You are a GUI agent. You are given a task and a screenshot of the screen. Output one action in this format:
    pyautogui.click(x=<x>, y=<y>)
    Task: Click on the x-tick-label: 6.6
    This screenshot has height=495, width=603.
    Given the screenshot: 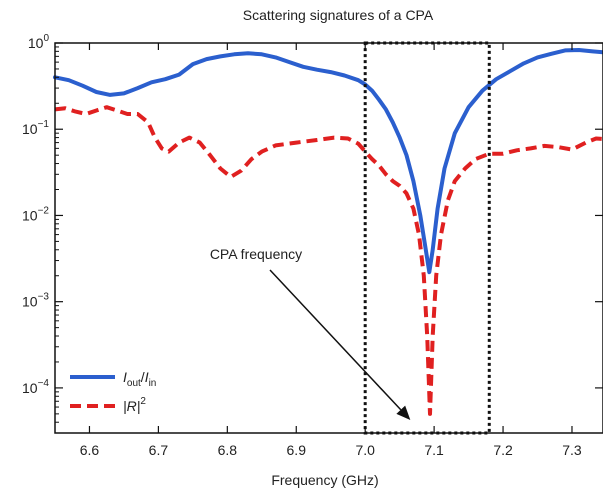 What is the action you would take?
    pyautogui.click(x=90, y=450)
    